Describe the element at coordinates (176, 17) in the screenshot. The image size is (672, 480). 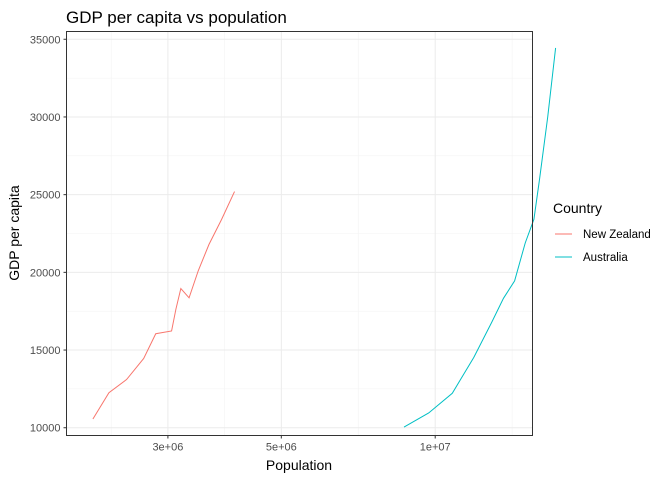
I see `chart-title: GDP per capita vs population` at that location.